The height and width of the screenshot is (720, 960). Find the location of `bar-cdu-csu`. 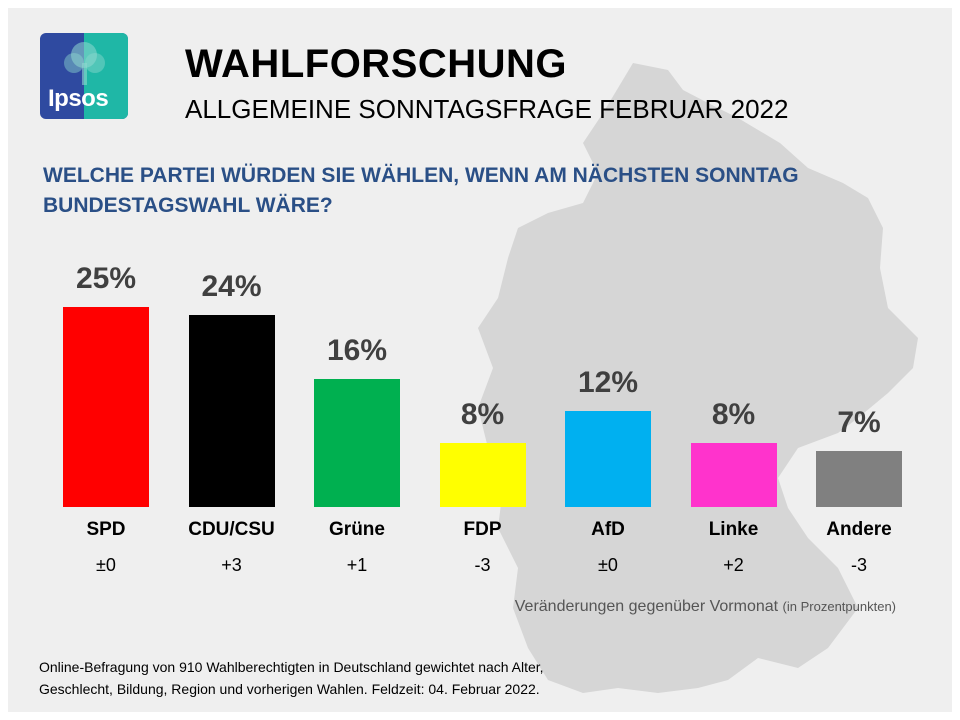

bar-cdu-csu is located at coordinates (231, 411).